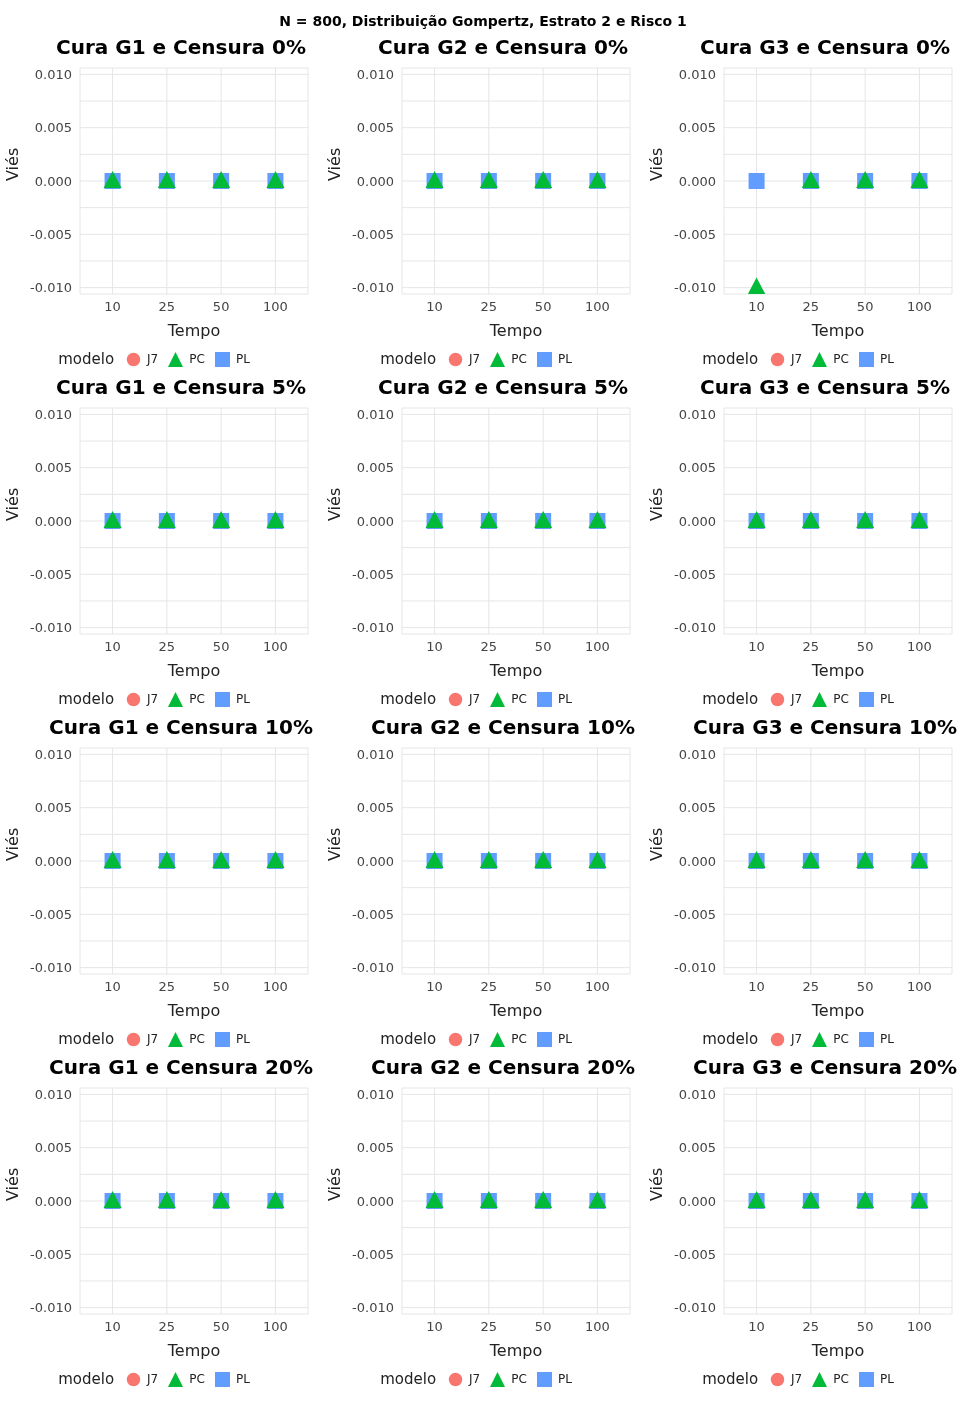 The height and width of the screenshot is (1425, 966). Describe the element at coordinates (181, 727) in the screenshot. I see `chart-title: Cura G1 e Censura 10%` at that location.